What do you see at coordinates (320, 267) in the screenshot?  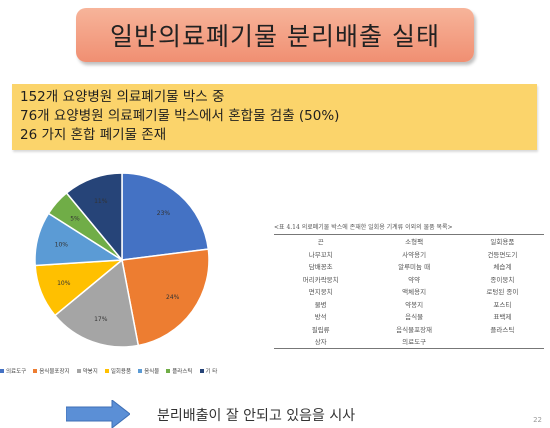 I see `table-cell: 담배꽁초` at bounding box center [320, 267].